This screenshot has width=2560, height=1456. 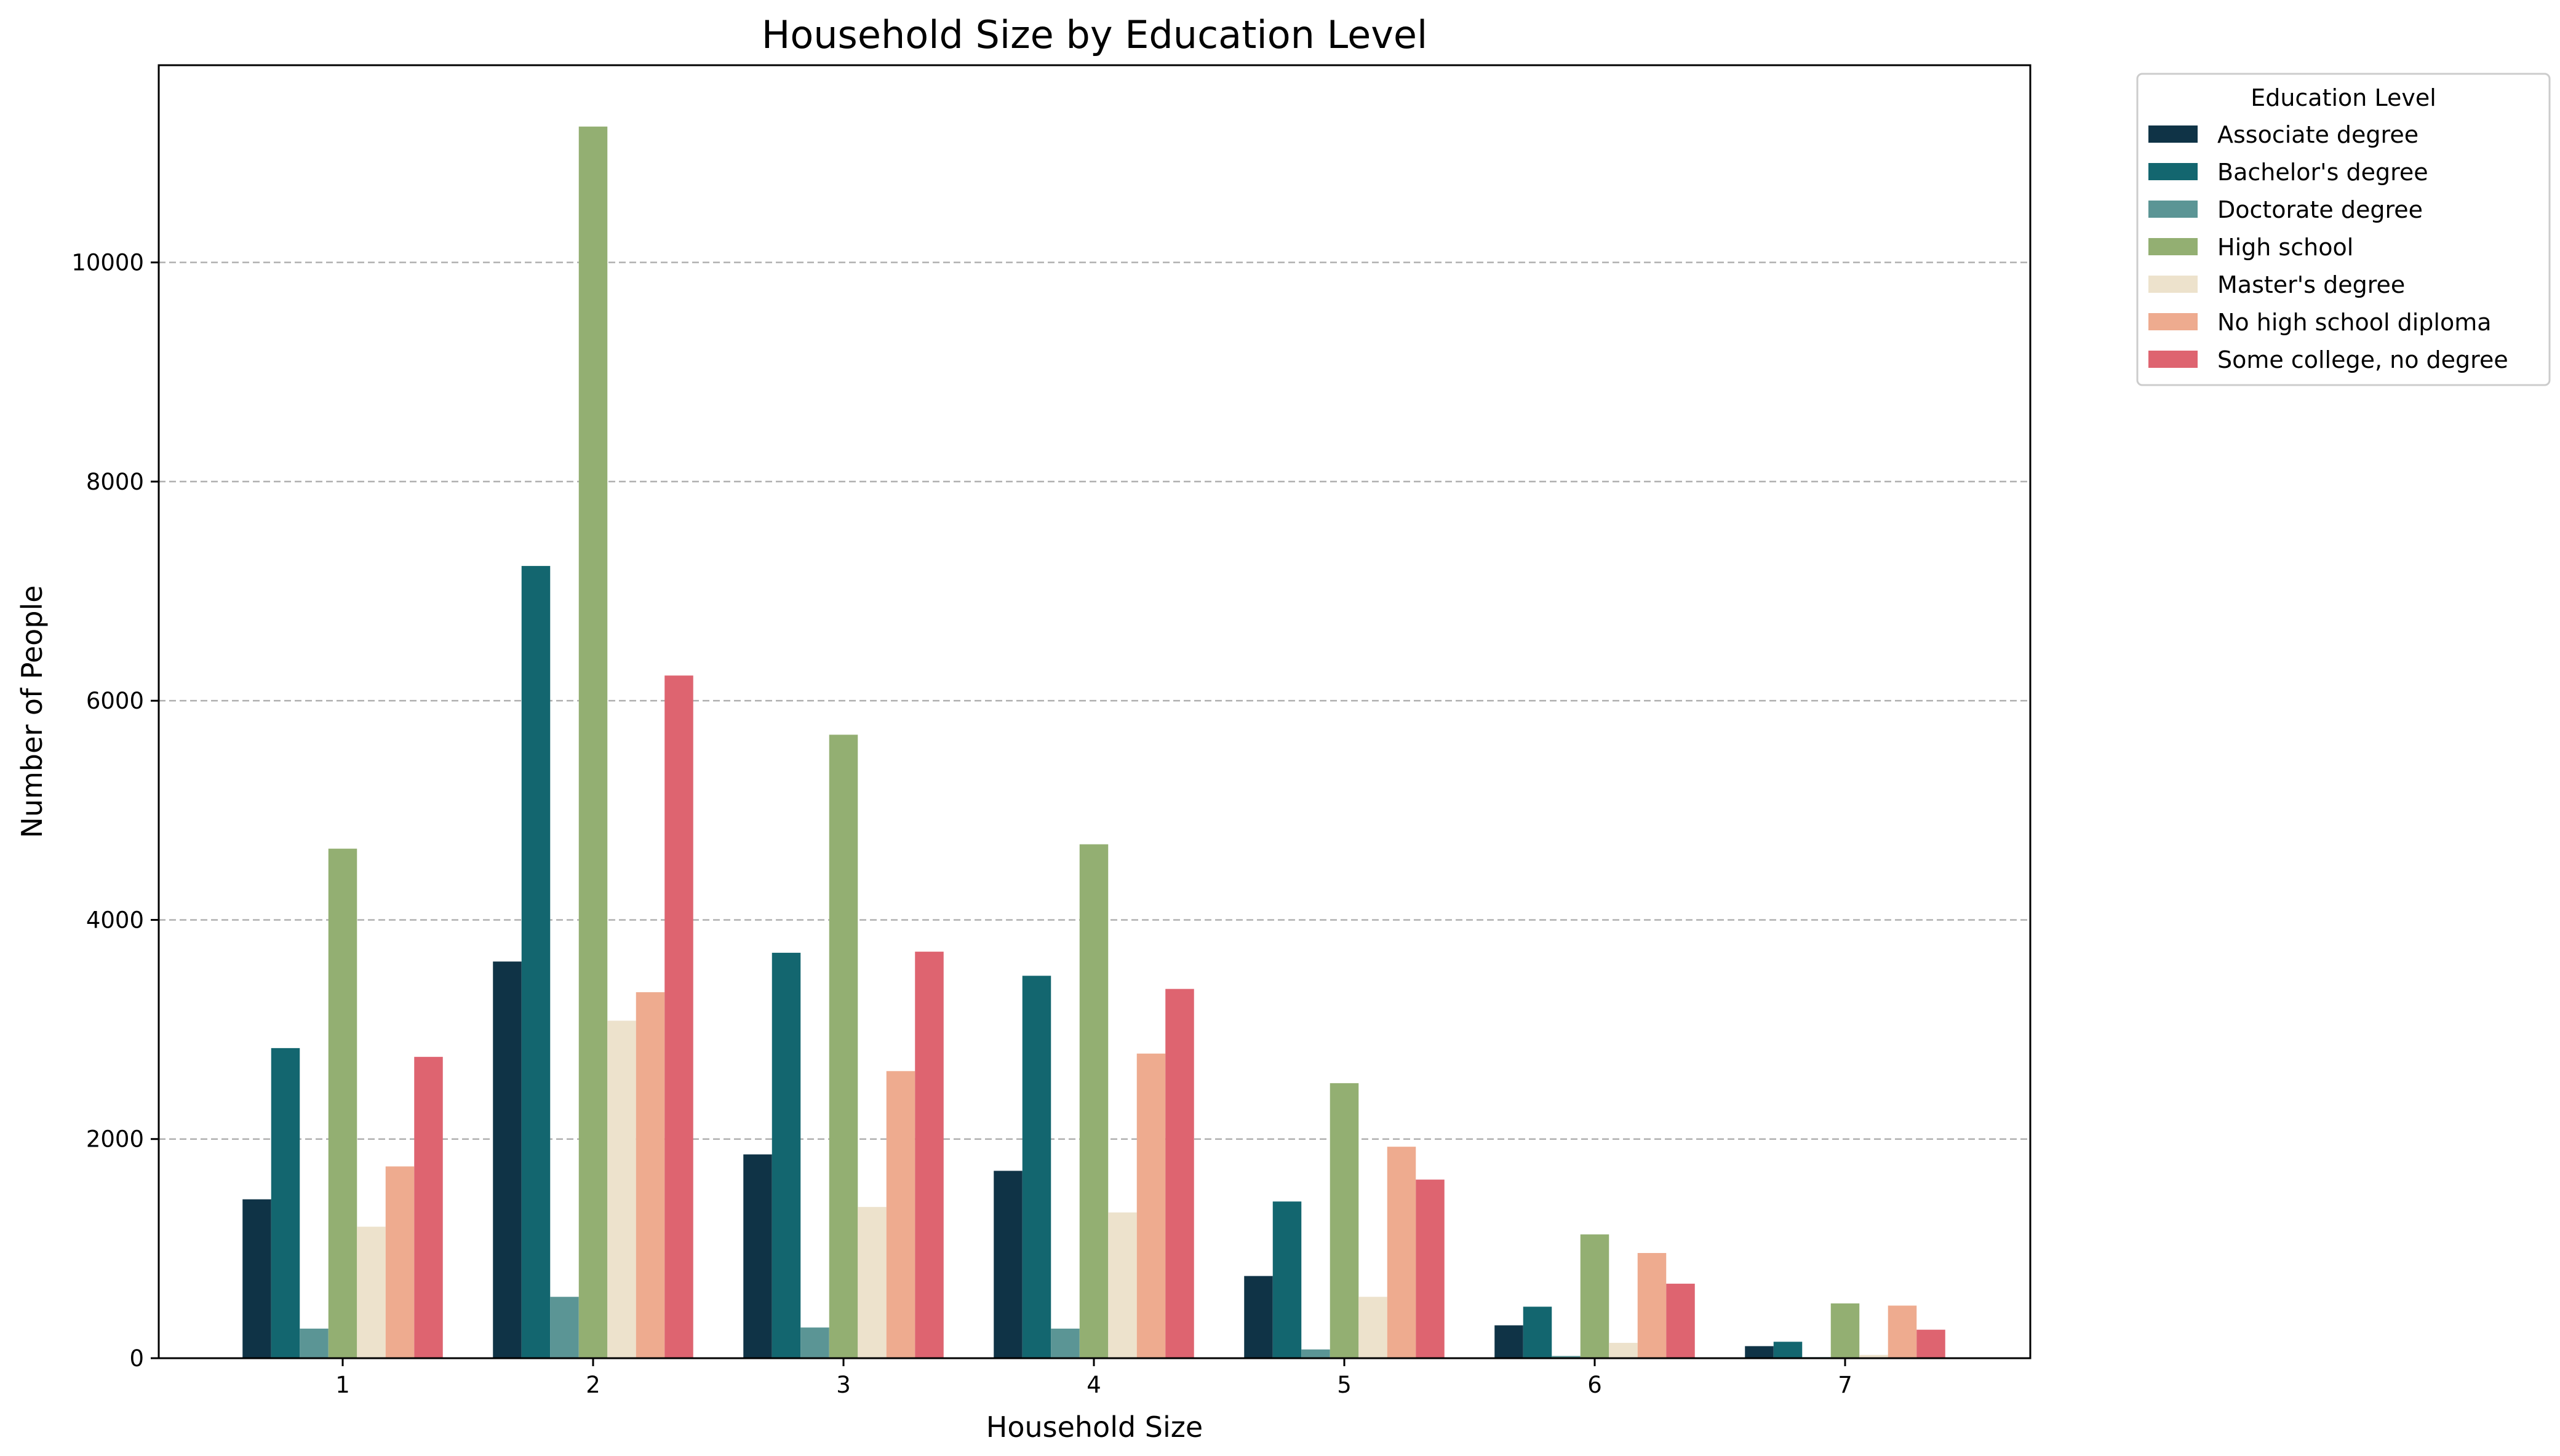 I want to click on legend-box, so click(x=2343, y=229).